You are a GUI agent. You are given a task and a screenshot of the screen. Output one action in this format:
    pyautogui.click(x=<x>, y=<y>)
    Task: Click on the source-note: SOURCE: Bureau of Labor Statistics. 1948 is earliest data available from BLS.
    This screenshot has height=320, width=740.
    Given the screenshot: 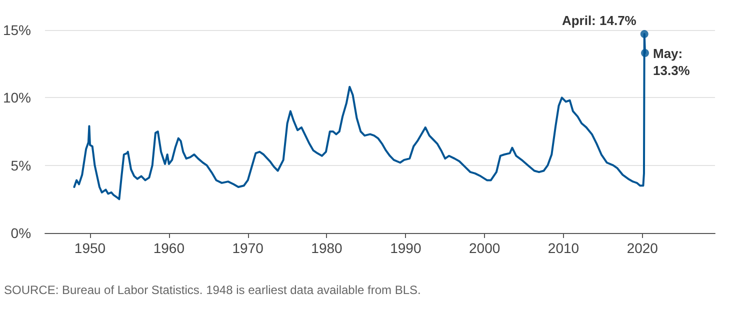 What is the action you would take?
    pyautogui.click(x=212, y=290)
    